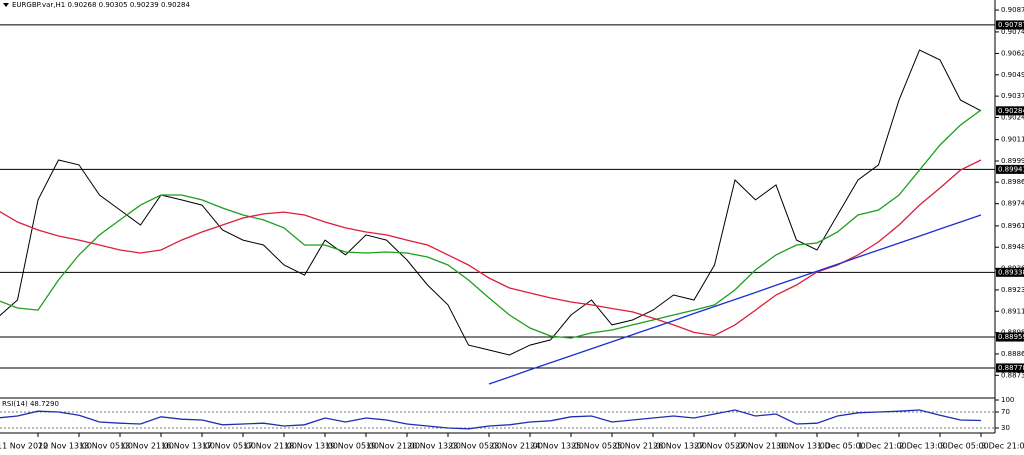  I want to click on y-tick-label: 0.90495, so click(1012, 75).